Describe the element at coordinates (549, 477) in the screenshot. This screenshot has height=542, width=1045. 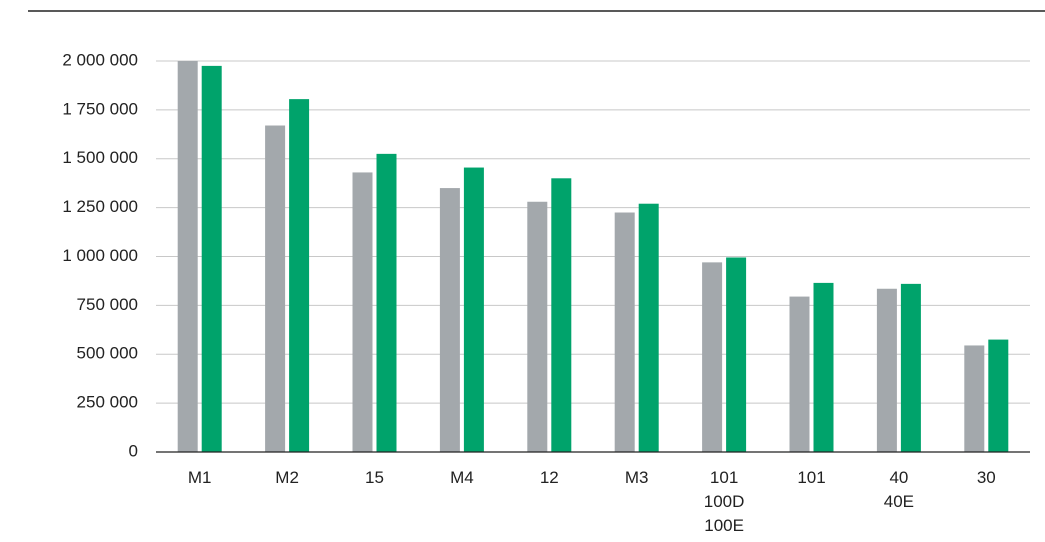
I see `x-category-label: 12` at that location.